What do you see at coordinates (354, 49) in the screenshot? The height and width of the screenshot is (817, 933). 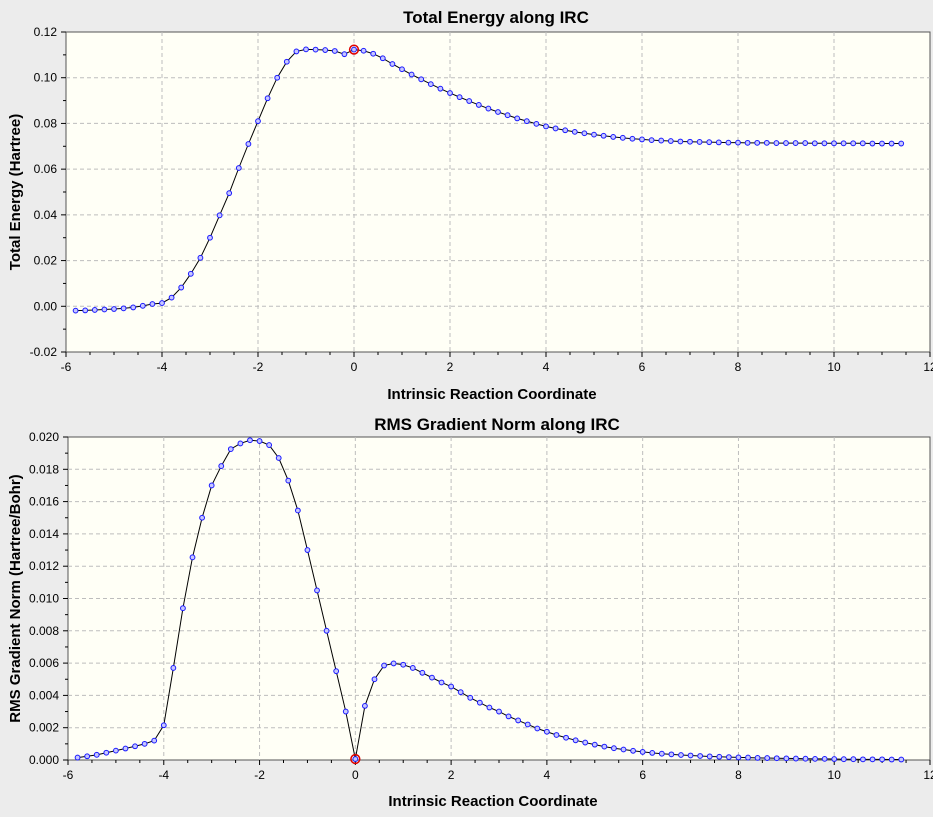 I see `transition-state-marker` at bounding box center [354, 49].